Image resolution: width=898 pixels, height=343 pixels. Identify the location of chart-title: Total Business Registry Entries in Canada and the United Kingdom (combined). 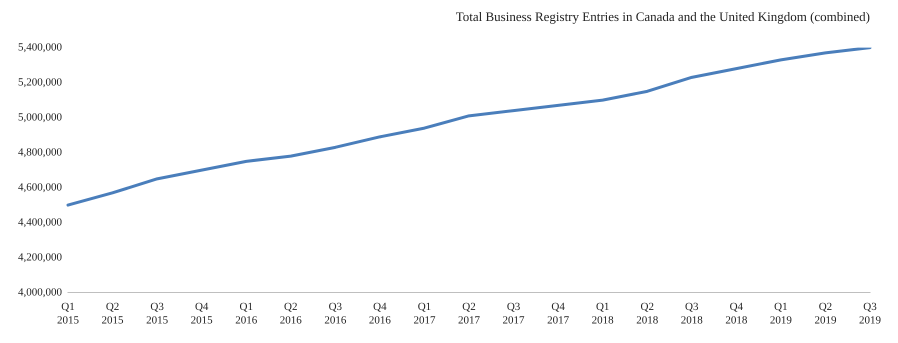
(663, 16).